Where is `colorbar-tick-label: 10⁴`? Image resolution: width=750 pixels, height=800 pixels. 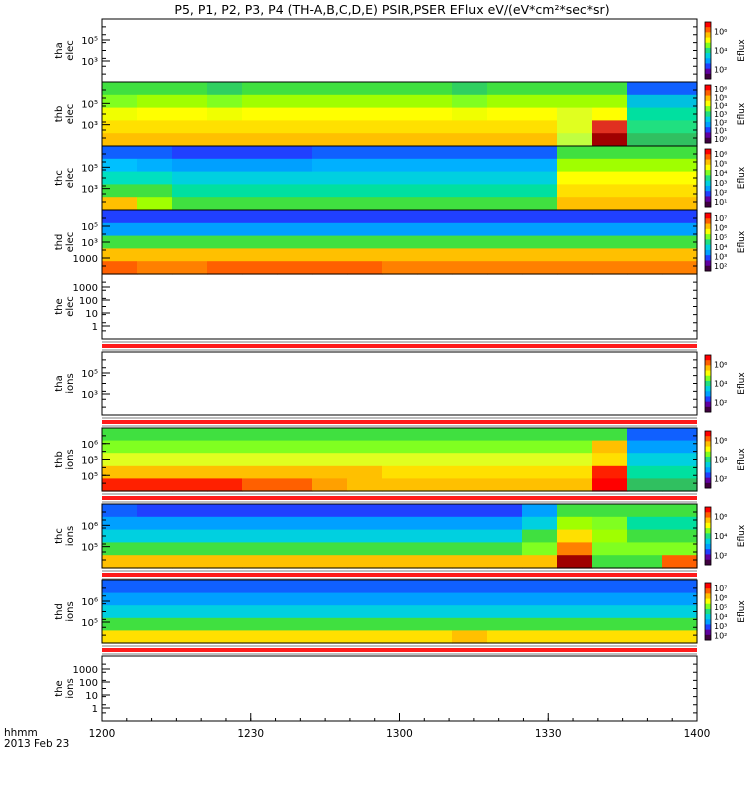 colorbar-tick-label: 10⁴ is located at coordinates (720, 173).